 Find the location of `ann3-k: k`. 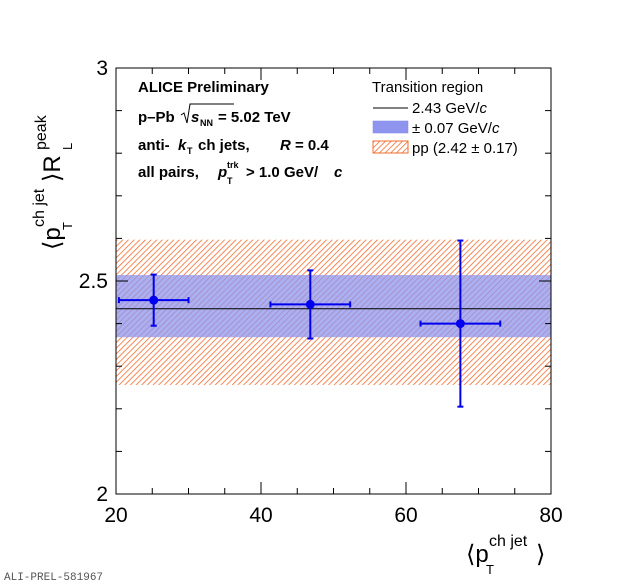

ann3-k: k is located at coordinates (182, 145).